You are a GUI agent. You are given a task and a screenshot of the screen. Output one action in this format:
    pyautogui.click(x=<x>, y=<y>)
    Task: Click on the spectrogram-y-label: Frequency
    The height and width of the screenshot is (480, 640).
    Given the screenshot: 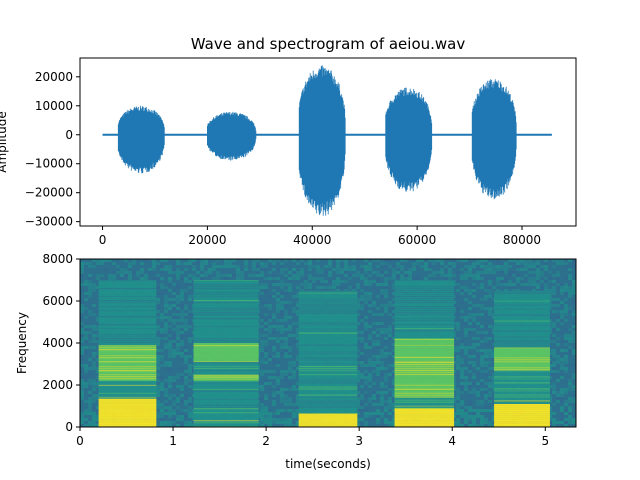 What is the action you would take?
    pyautogui.click(x=22, y=343)
    